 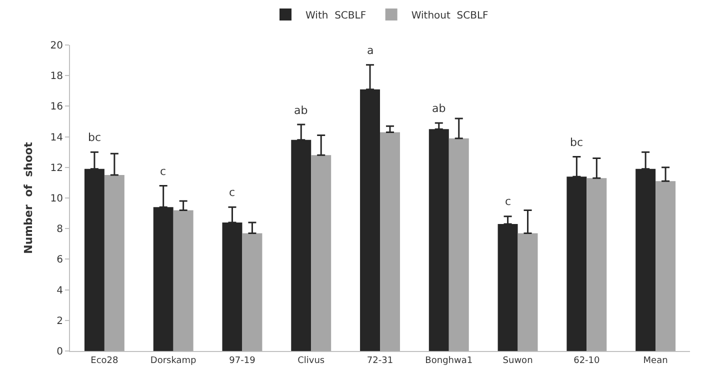 I want to click on y-tick-label: 14, so click(x=56, y=138).